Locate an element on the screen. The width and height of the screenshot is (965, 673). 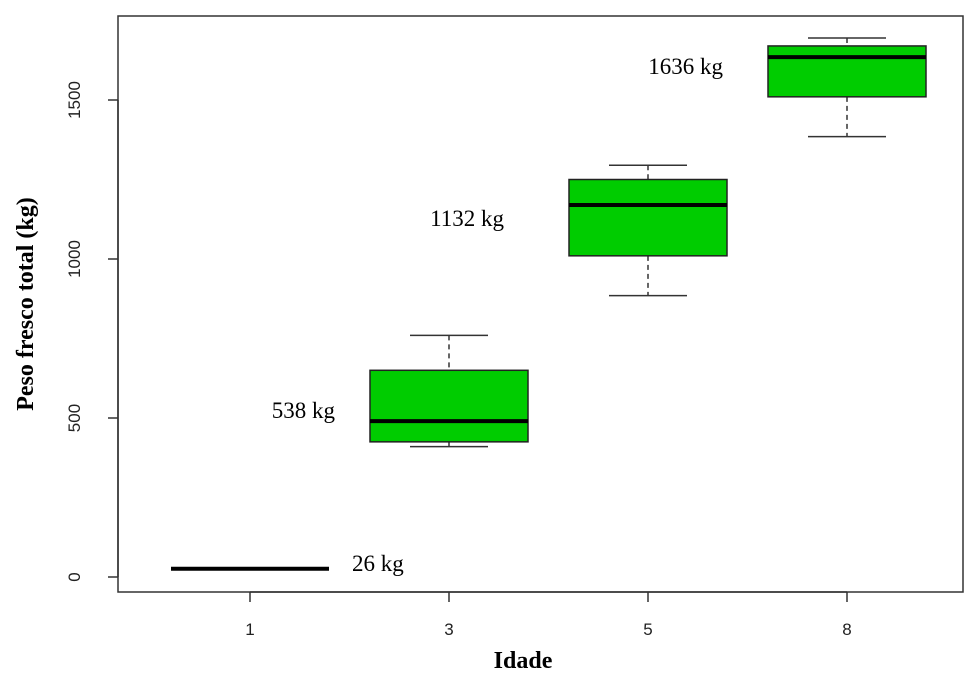
y-tick-label: 1000 is located at coordinates (74, 259).